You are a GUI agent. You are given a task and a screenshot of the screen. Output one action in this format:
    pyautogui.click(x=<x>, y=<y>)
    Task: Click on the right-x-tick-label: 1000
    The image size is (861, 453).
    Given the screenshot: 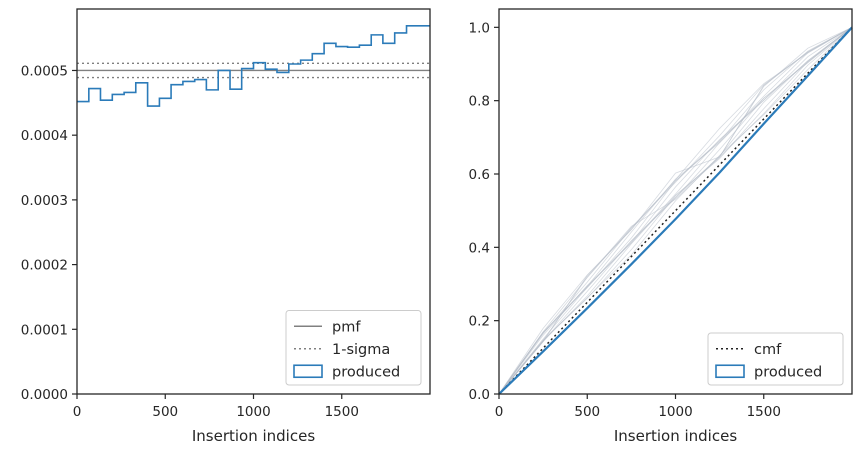 What is the action you would take?
    pyautogui.click(x=675, y=412)
    